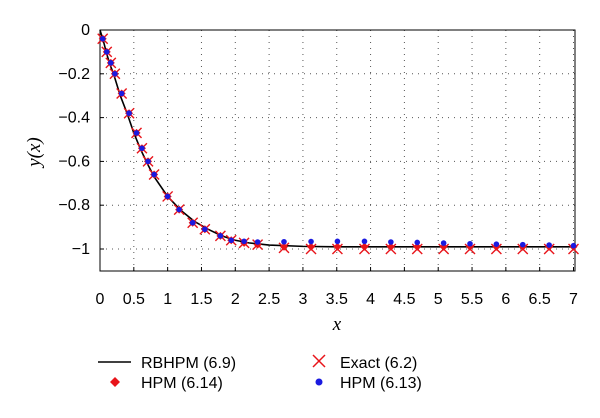 Image resolution: width=600 pixels, height=418 pixels. I want to click on x-tick-label: 7, so click(573, 299).